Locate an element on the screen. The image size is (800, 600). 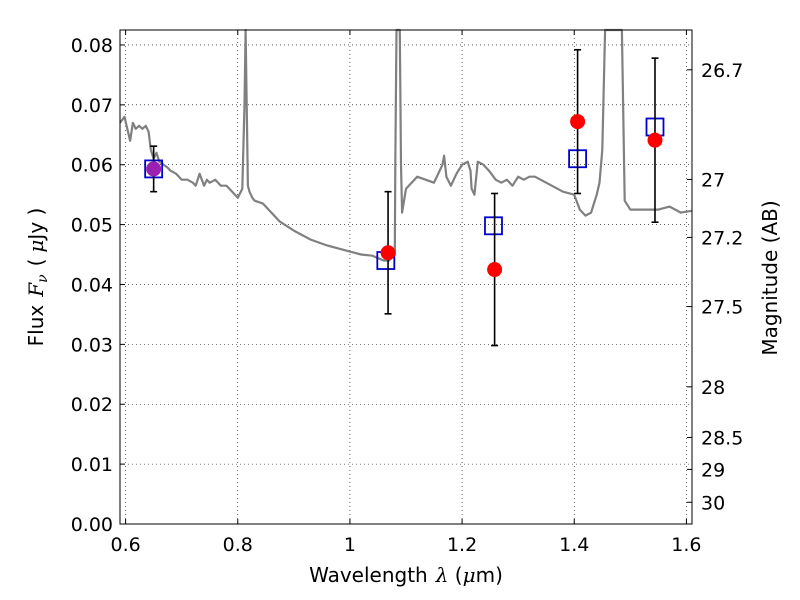
y-tick-label: 0.02 is located at coordinates (92, 405).